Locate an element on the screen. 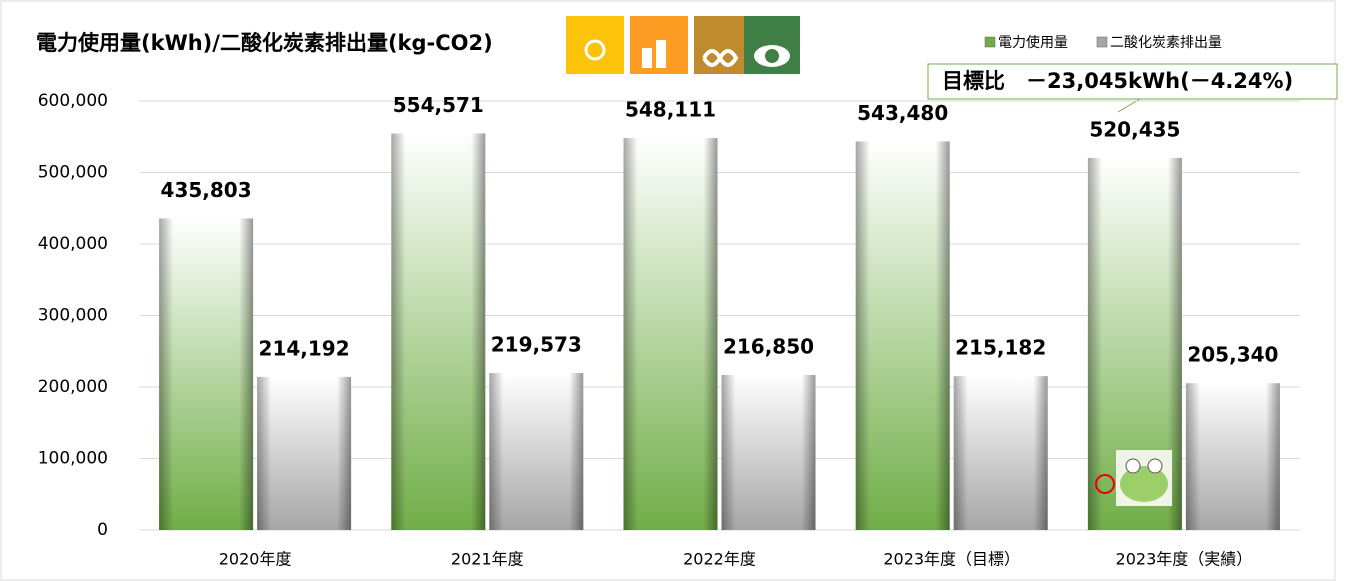  annotation-box is located at coordinates (1132, 81).